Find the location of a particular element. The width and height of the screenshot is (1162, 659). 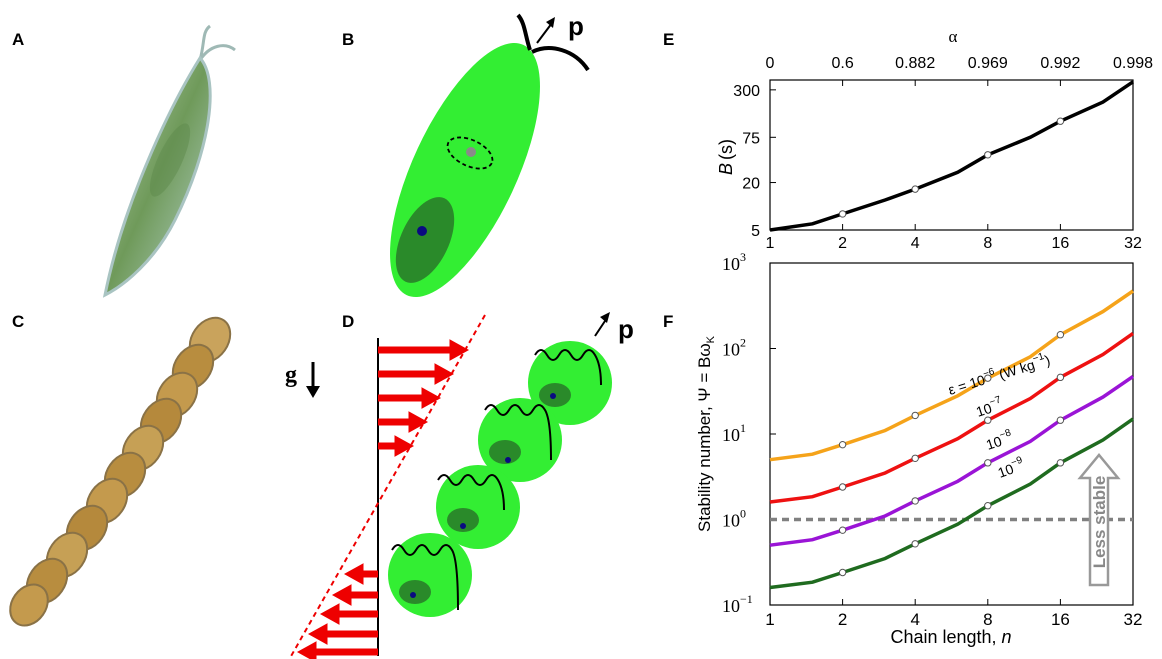

y-tick-label: 20 is located at coordinates (751, 184).